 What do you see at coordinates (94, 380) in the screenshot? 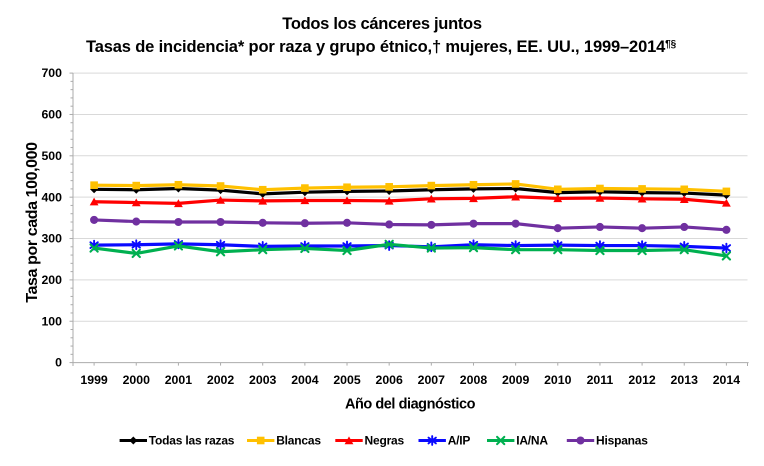
I see `svg-text: 1999` at bounding box center [94, 380].